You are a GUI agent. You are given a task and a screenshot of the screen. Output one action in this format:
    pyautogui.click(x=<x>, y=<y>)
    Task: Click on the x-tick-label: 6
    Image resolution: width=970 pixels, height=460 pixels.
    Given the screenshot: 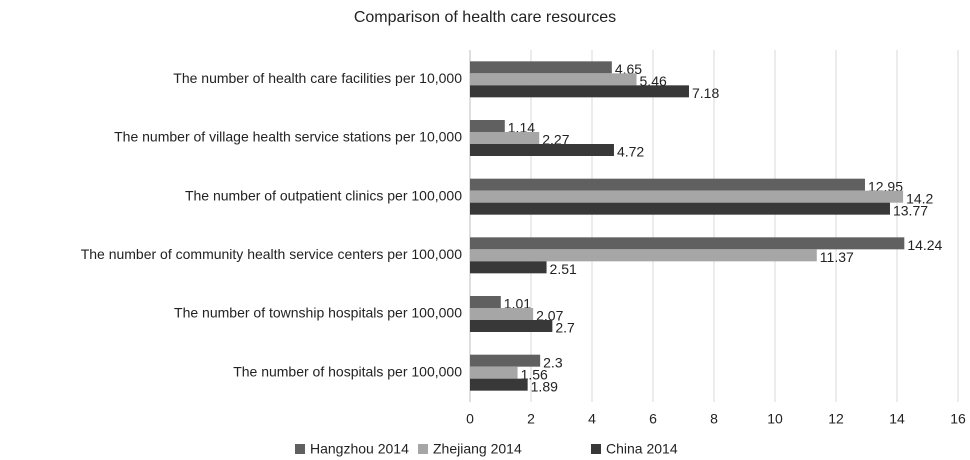 What is the action you would take?
    pyautogui.click(x=653, y=419)
    